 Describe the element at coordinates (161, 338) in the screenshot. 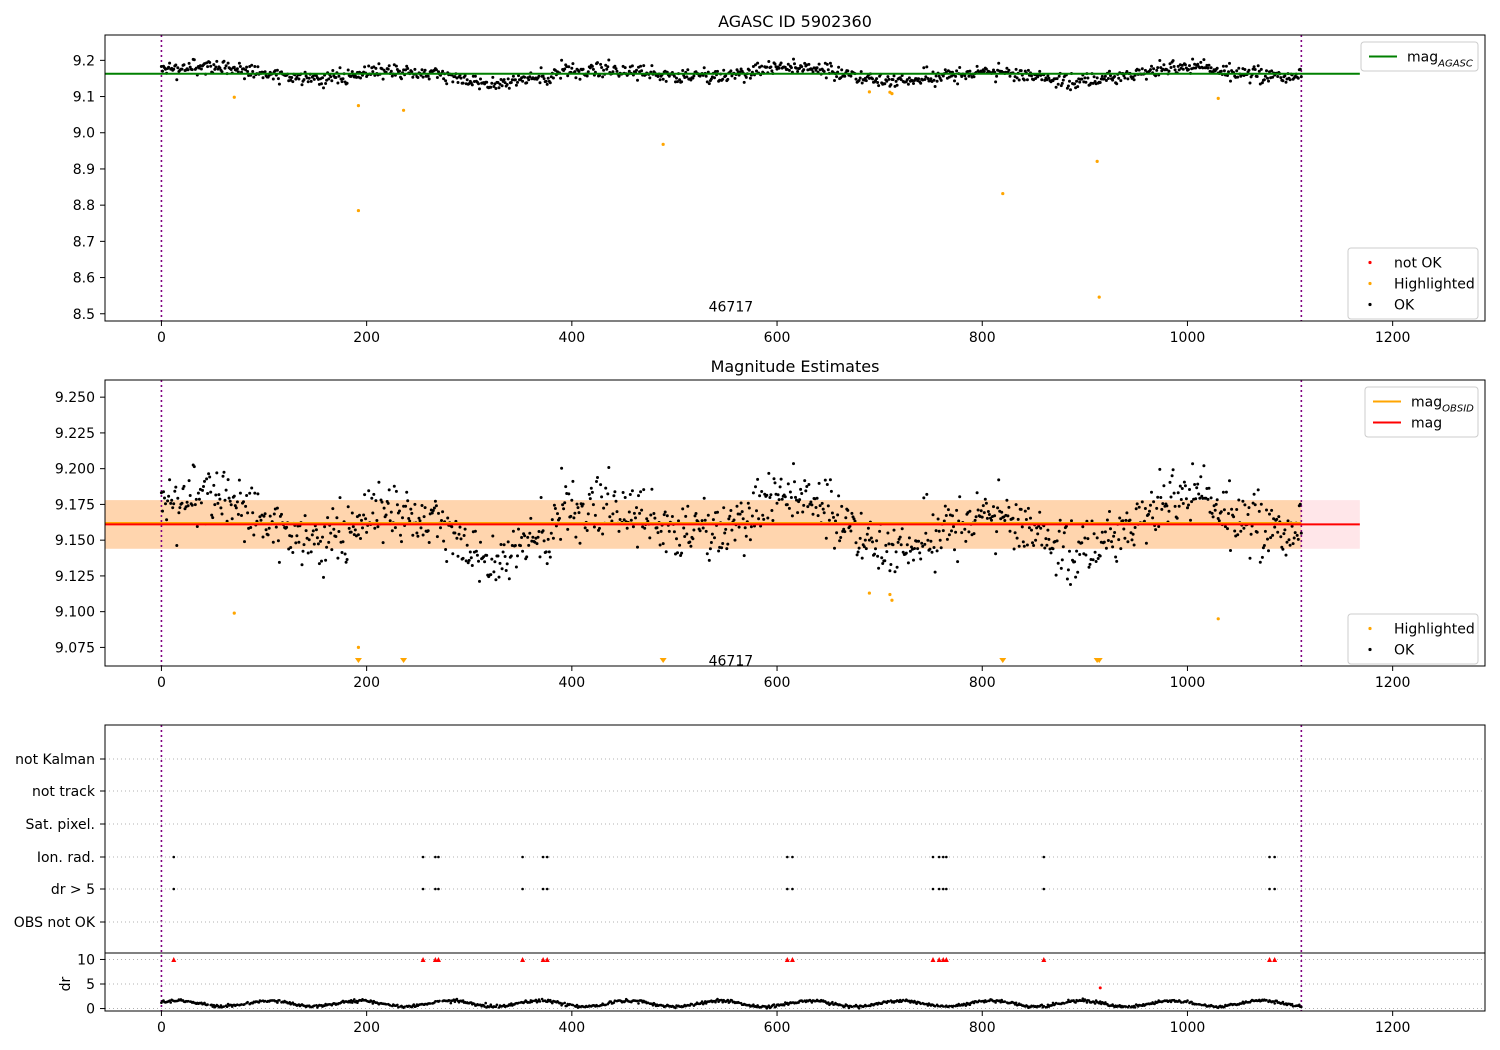

I see `x-tick-label: 0` at that location.